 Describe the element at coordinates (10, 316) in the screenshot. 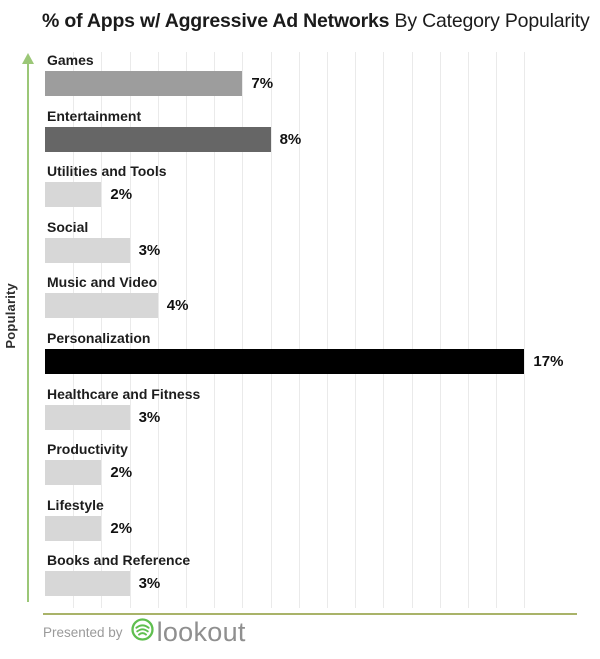

I see `y-axis-label: Popularity` at that location.